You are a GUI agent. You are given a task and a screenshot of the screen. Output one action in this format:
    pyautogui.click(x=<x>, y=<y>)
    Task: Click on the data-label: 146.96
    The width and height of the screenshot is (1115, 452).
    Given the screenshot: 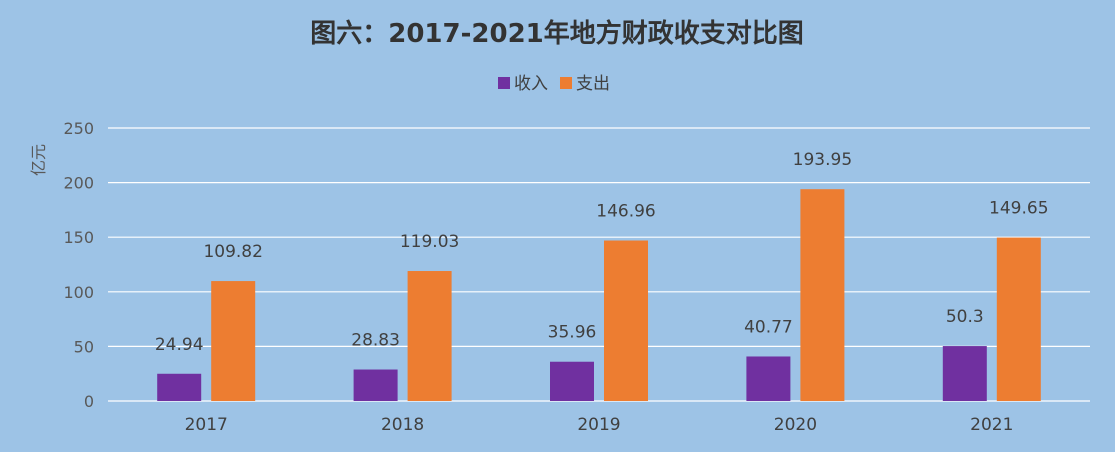 What is the action you would take?
    pyautogui.click(x=625, y=212)
    